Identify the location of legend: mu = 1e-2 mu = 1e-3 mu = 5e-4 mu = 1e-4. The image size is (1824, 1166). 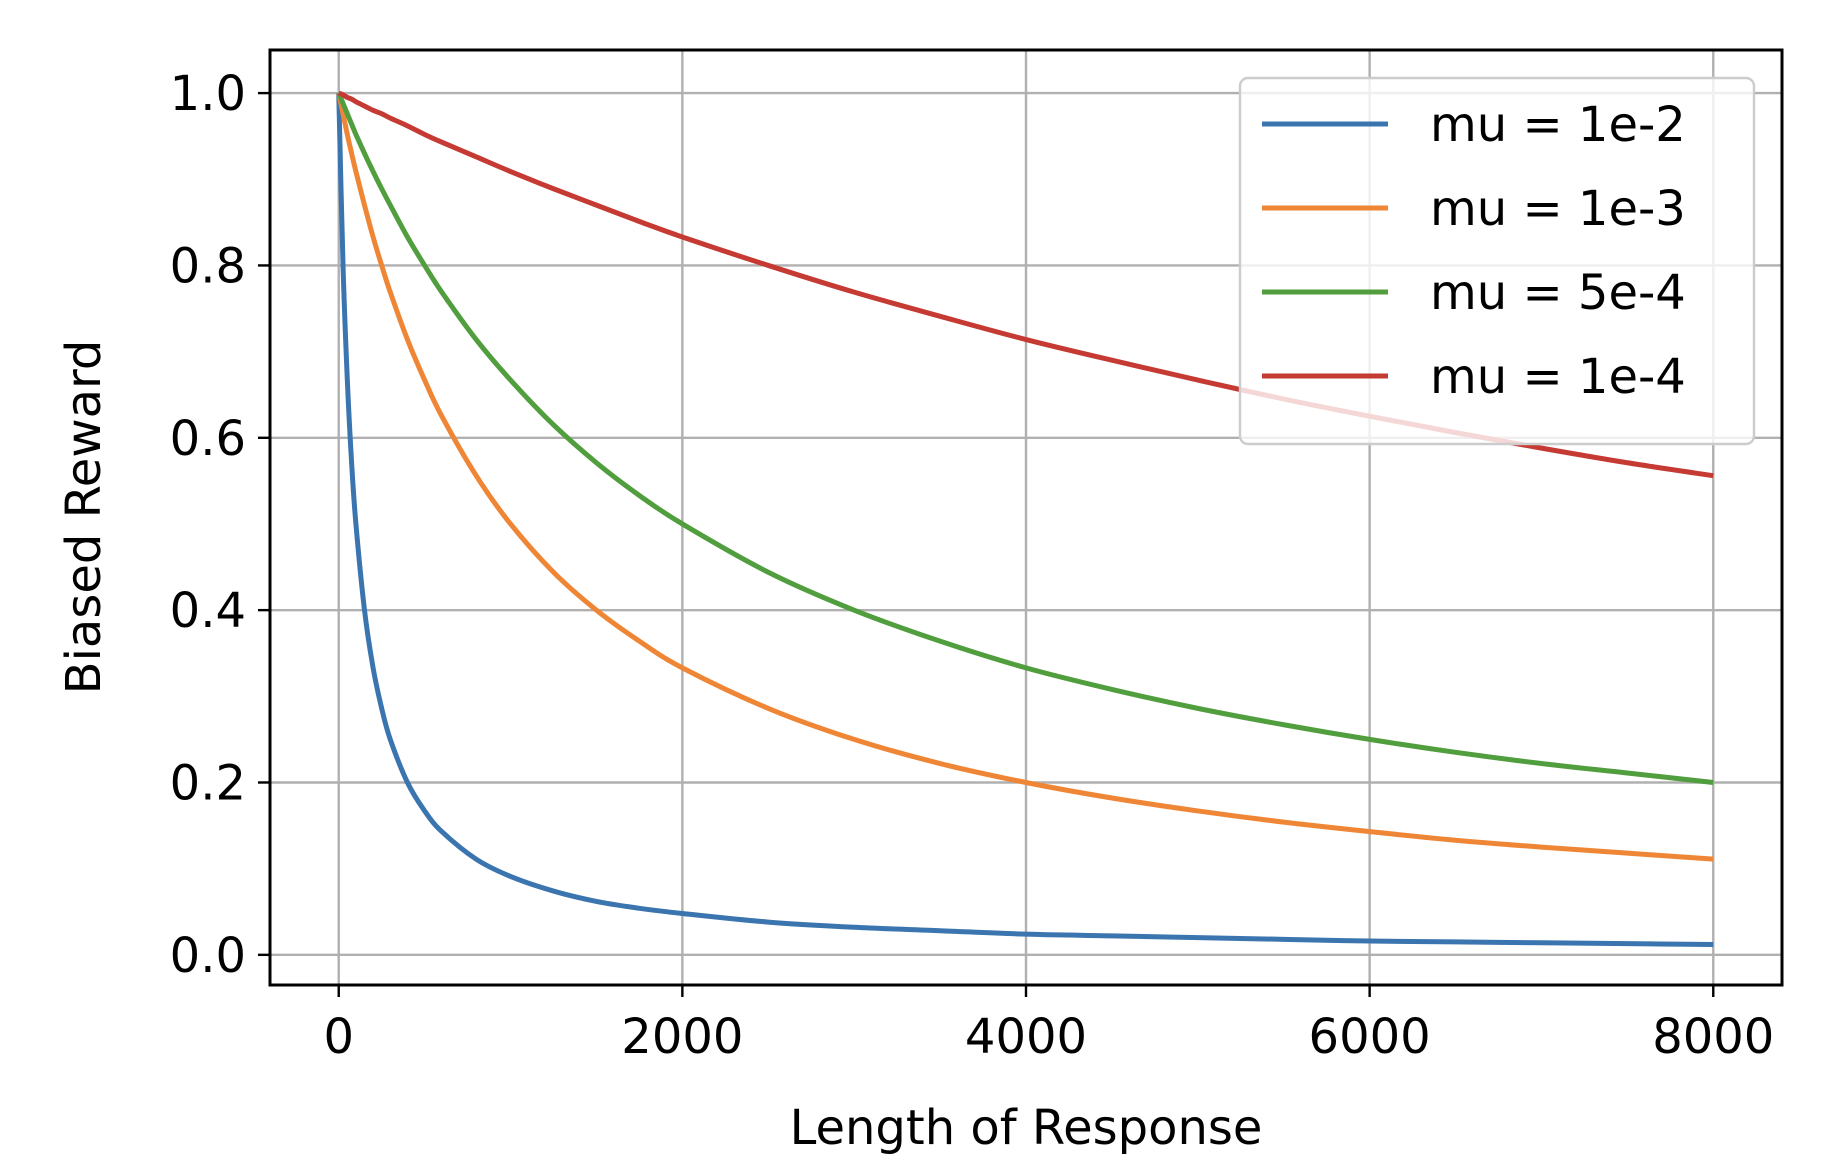
(1497, 261).